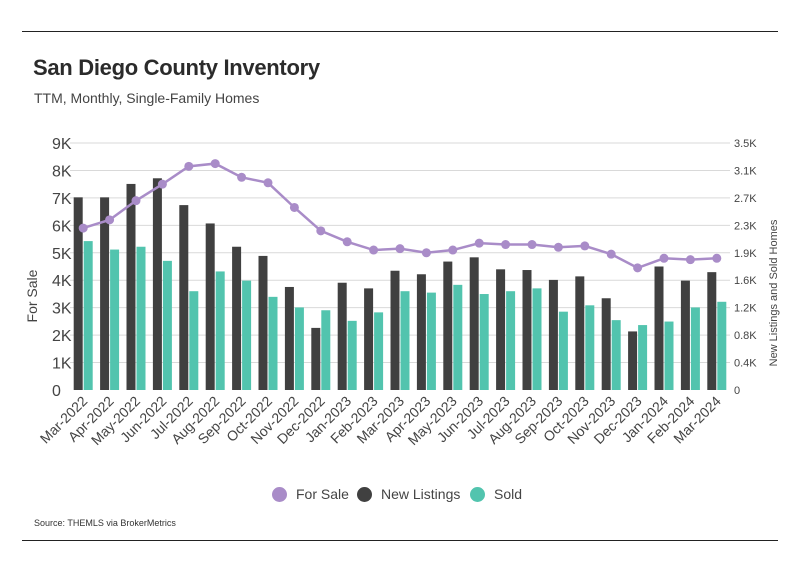 This screenshot has height=575, width=800. Describe the element at coordinates (737, 391) in the screenshot. I see `right-tick-label: 0` at that location.